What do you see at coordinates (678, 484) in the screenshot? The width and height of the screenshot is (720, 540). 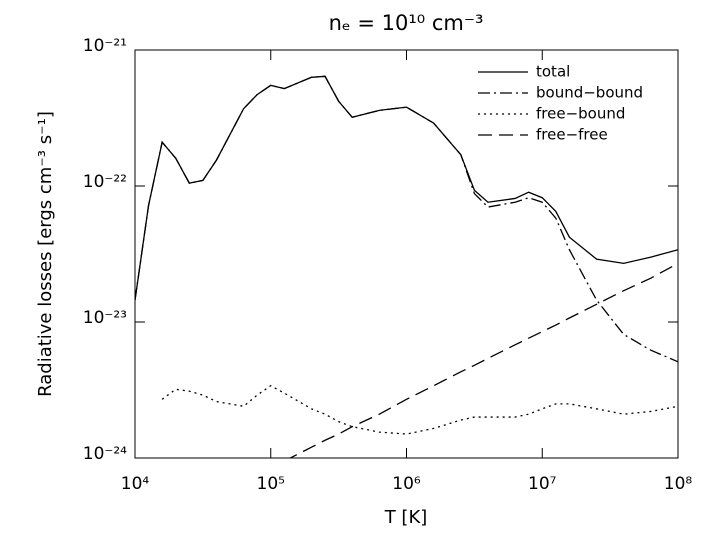 I see `x-tick-label: 10⁸` at bounding box center [678, 484].